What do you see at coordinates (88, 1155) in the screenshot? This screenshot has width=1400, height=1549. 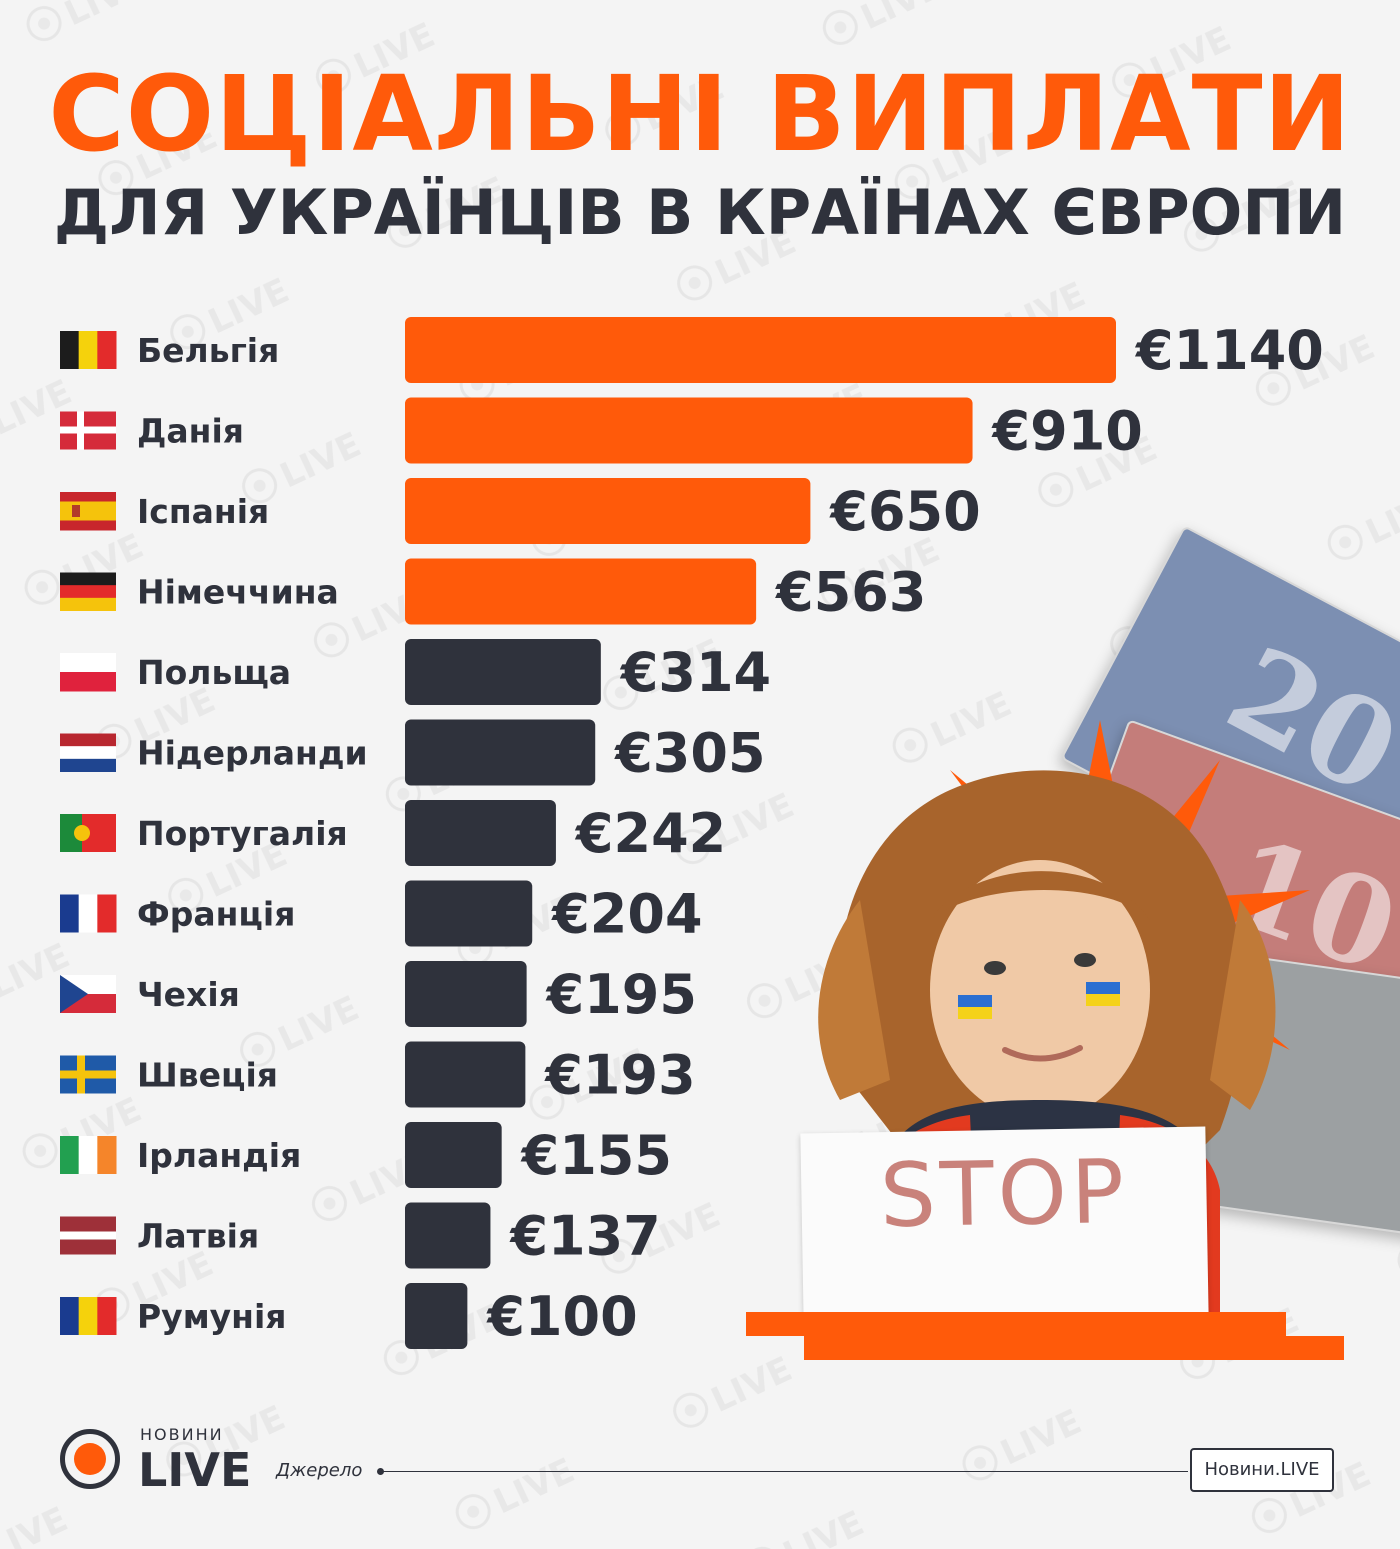 I see `ireland-flag-icon` at bounding box center [88, 1155].